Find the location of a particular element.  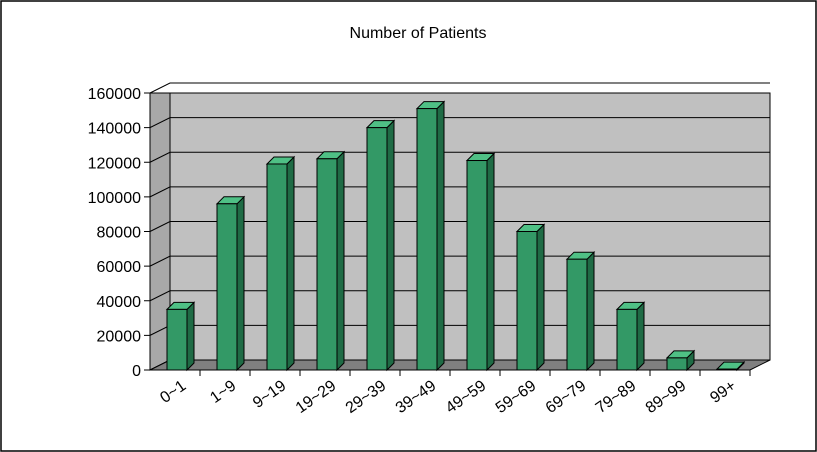

y-tick-label: 0 is located at coordinates (136, 371).